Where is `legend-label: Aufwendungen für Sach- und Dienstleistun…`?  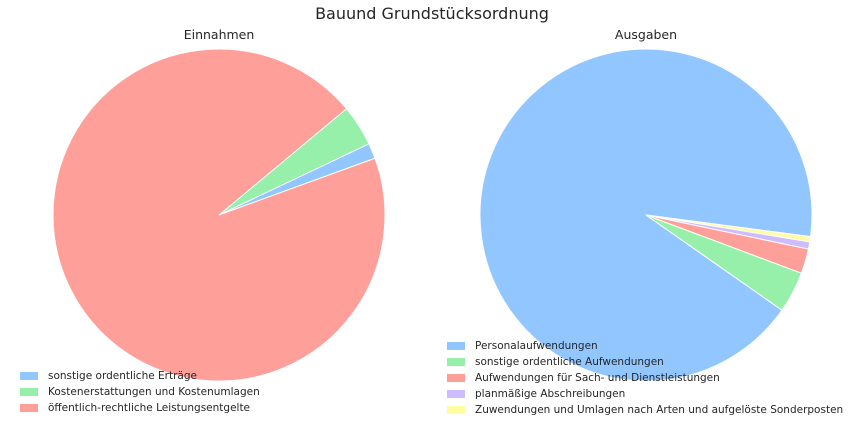
legend-label: Aufwendungen für Sach- und Dienstleistun… is located at coordinates (597, 378).